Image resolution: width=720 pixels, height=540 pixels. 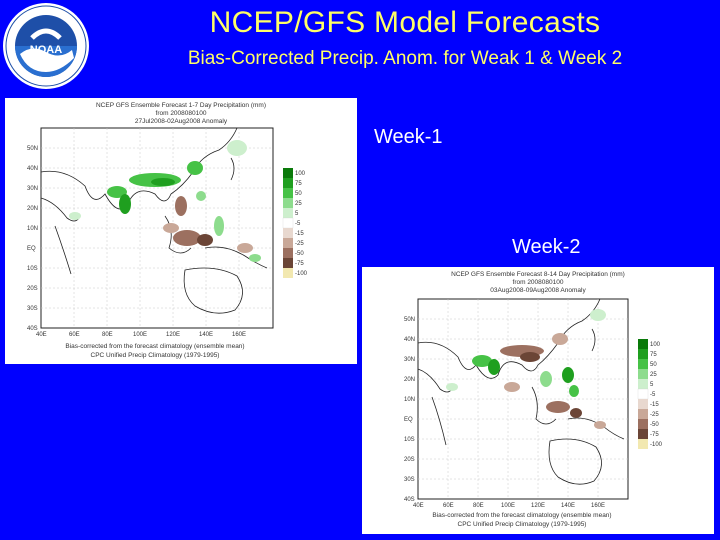 What do you see at coordinates (181, 121) in the screenshot?
I see `map-header-line: 27Jul2008-02Aug2008 Anomaly` at bounding box center [181, 121].